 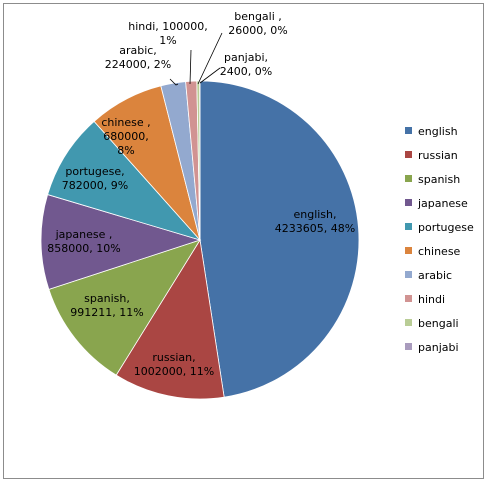 I want to click on data-label-russian: russian, 1002000, 11%, so click(x=174, y=364).